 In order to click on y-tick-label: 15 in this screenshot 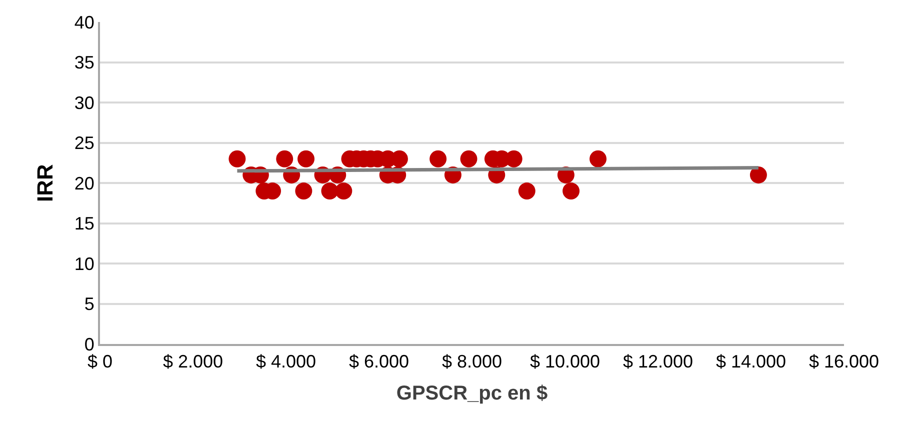, I will do `click(84, 224)`.